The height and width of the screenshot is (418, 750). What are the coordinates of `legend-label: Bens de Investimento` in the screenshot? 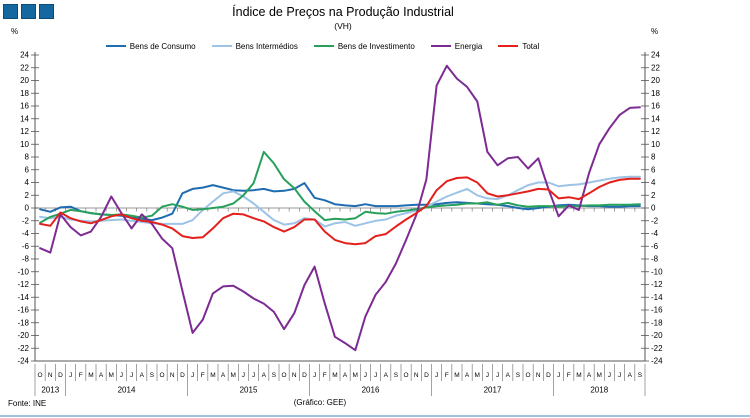 It's located at (376, 46).